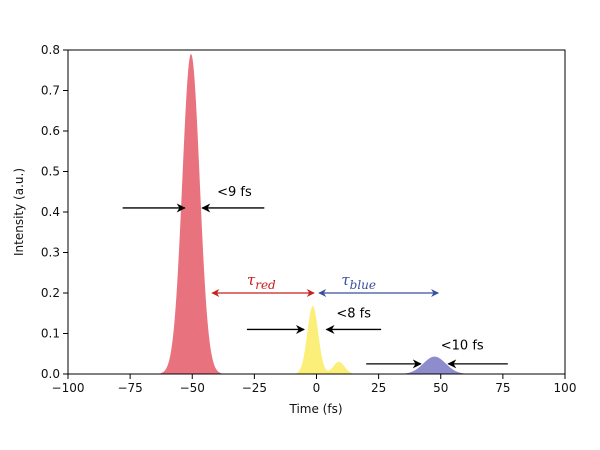 The height and width of the screenshot is (450, 600). I want to click on fwhm-label-3: <10 fs, so click(462, 346).